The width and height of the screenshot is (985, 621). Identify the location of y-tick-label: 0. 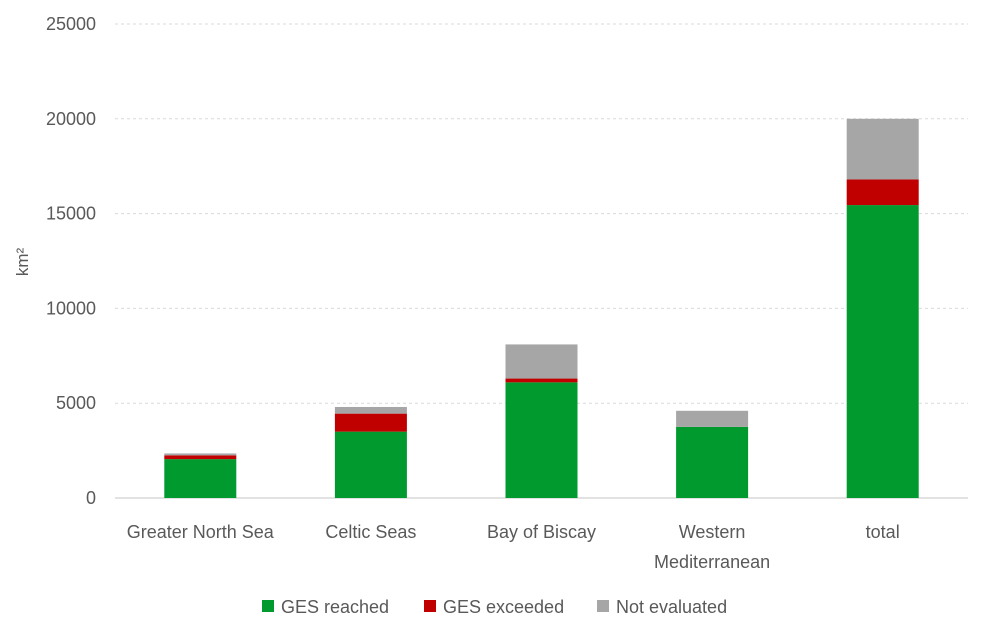
(91, 498).